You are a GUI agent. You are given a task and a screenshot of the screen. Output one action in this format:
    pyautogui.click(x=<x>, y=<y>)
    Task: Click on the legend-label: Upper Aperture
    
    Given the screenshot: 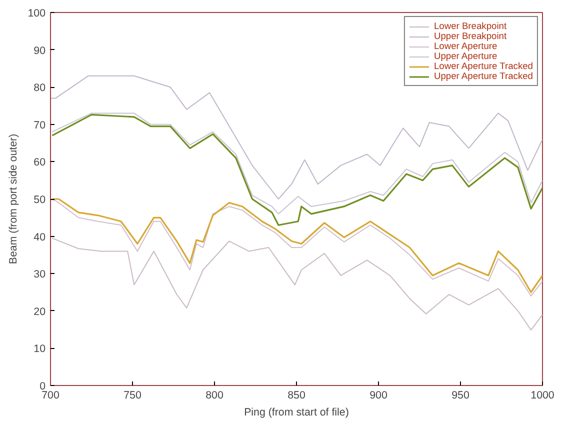 What is the action you would take?
    pyautogui.click(x=466, y=56)
    